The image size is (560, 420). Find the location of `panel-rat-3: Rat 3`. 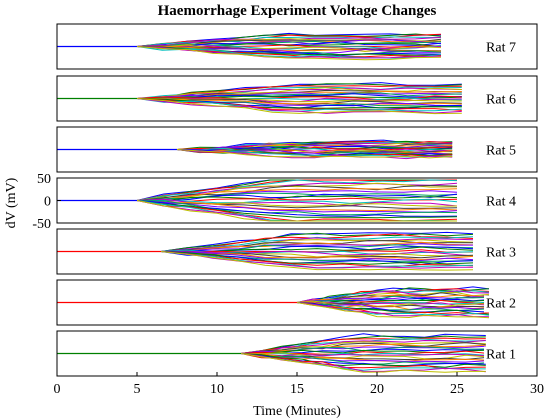

panel-rat-3: Rat 3 is located at coordinates (297, 251).